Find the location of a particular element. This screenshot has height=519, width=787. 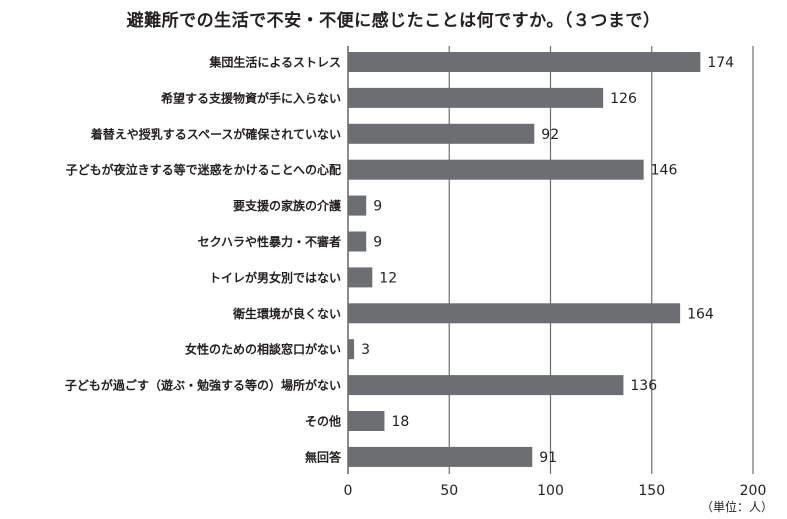

category-label: 無回答 is located at coordinates (323, 456).